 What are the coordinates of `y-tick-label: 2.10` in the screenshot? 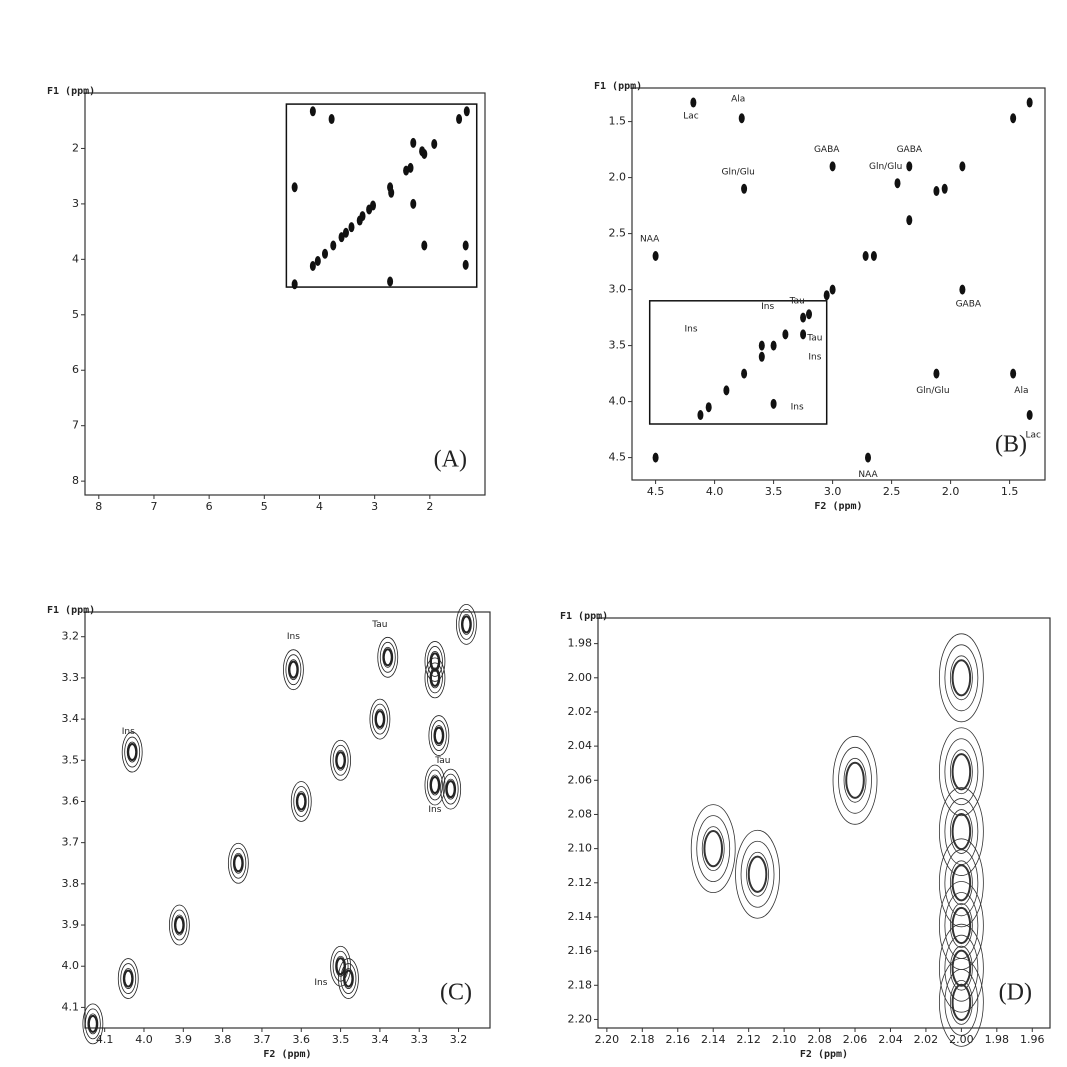 It's located at (580, 848).